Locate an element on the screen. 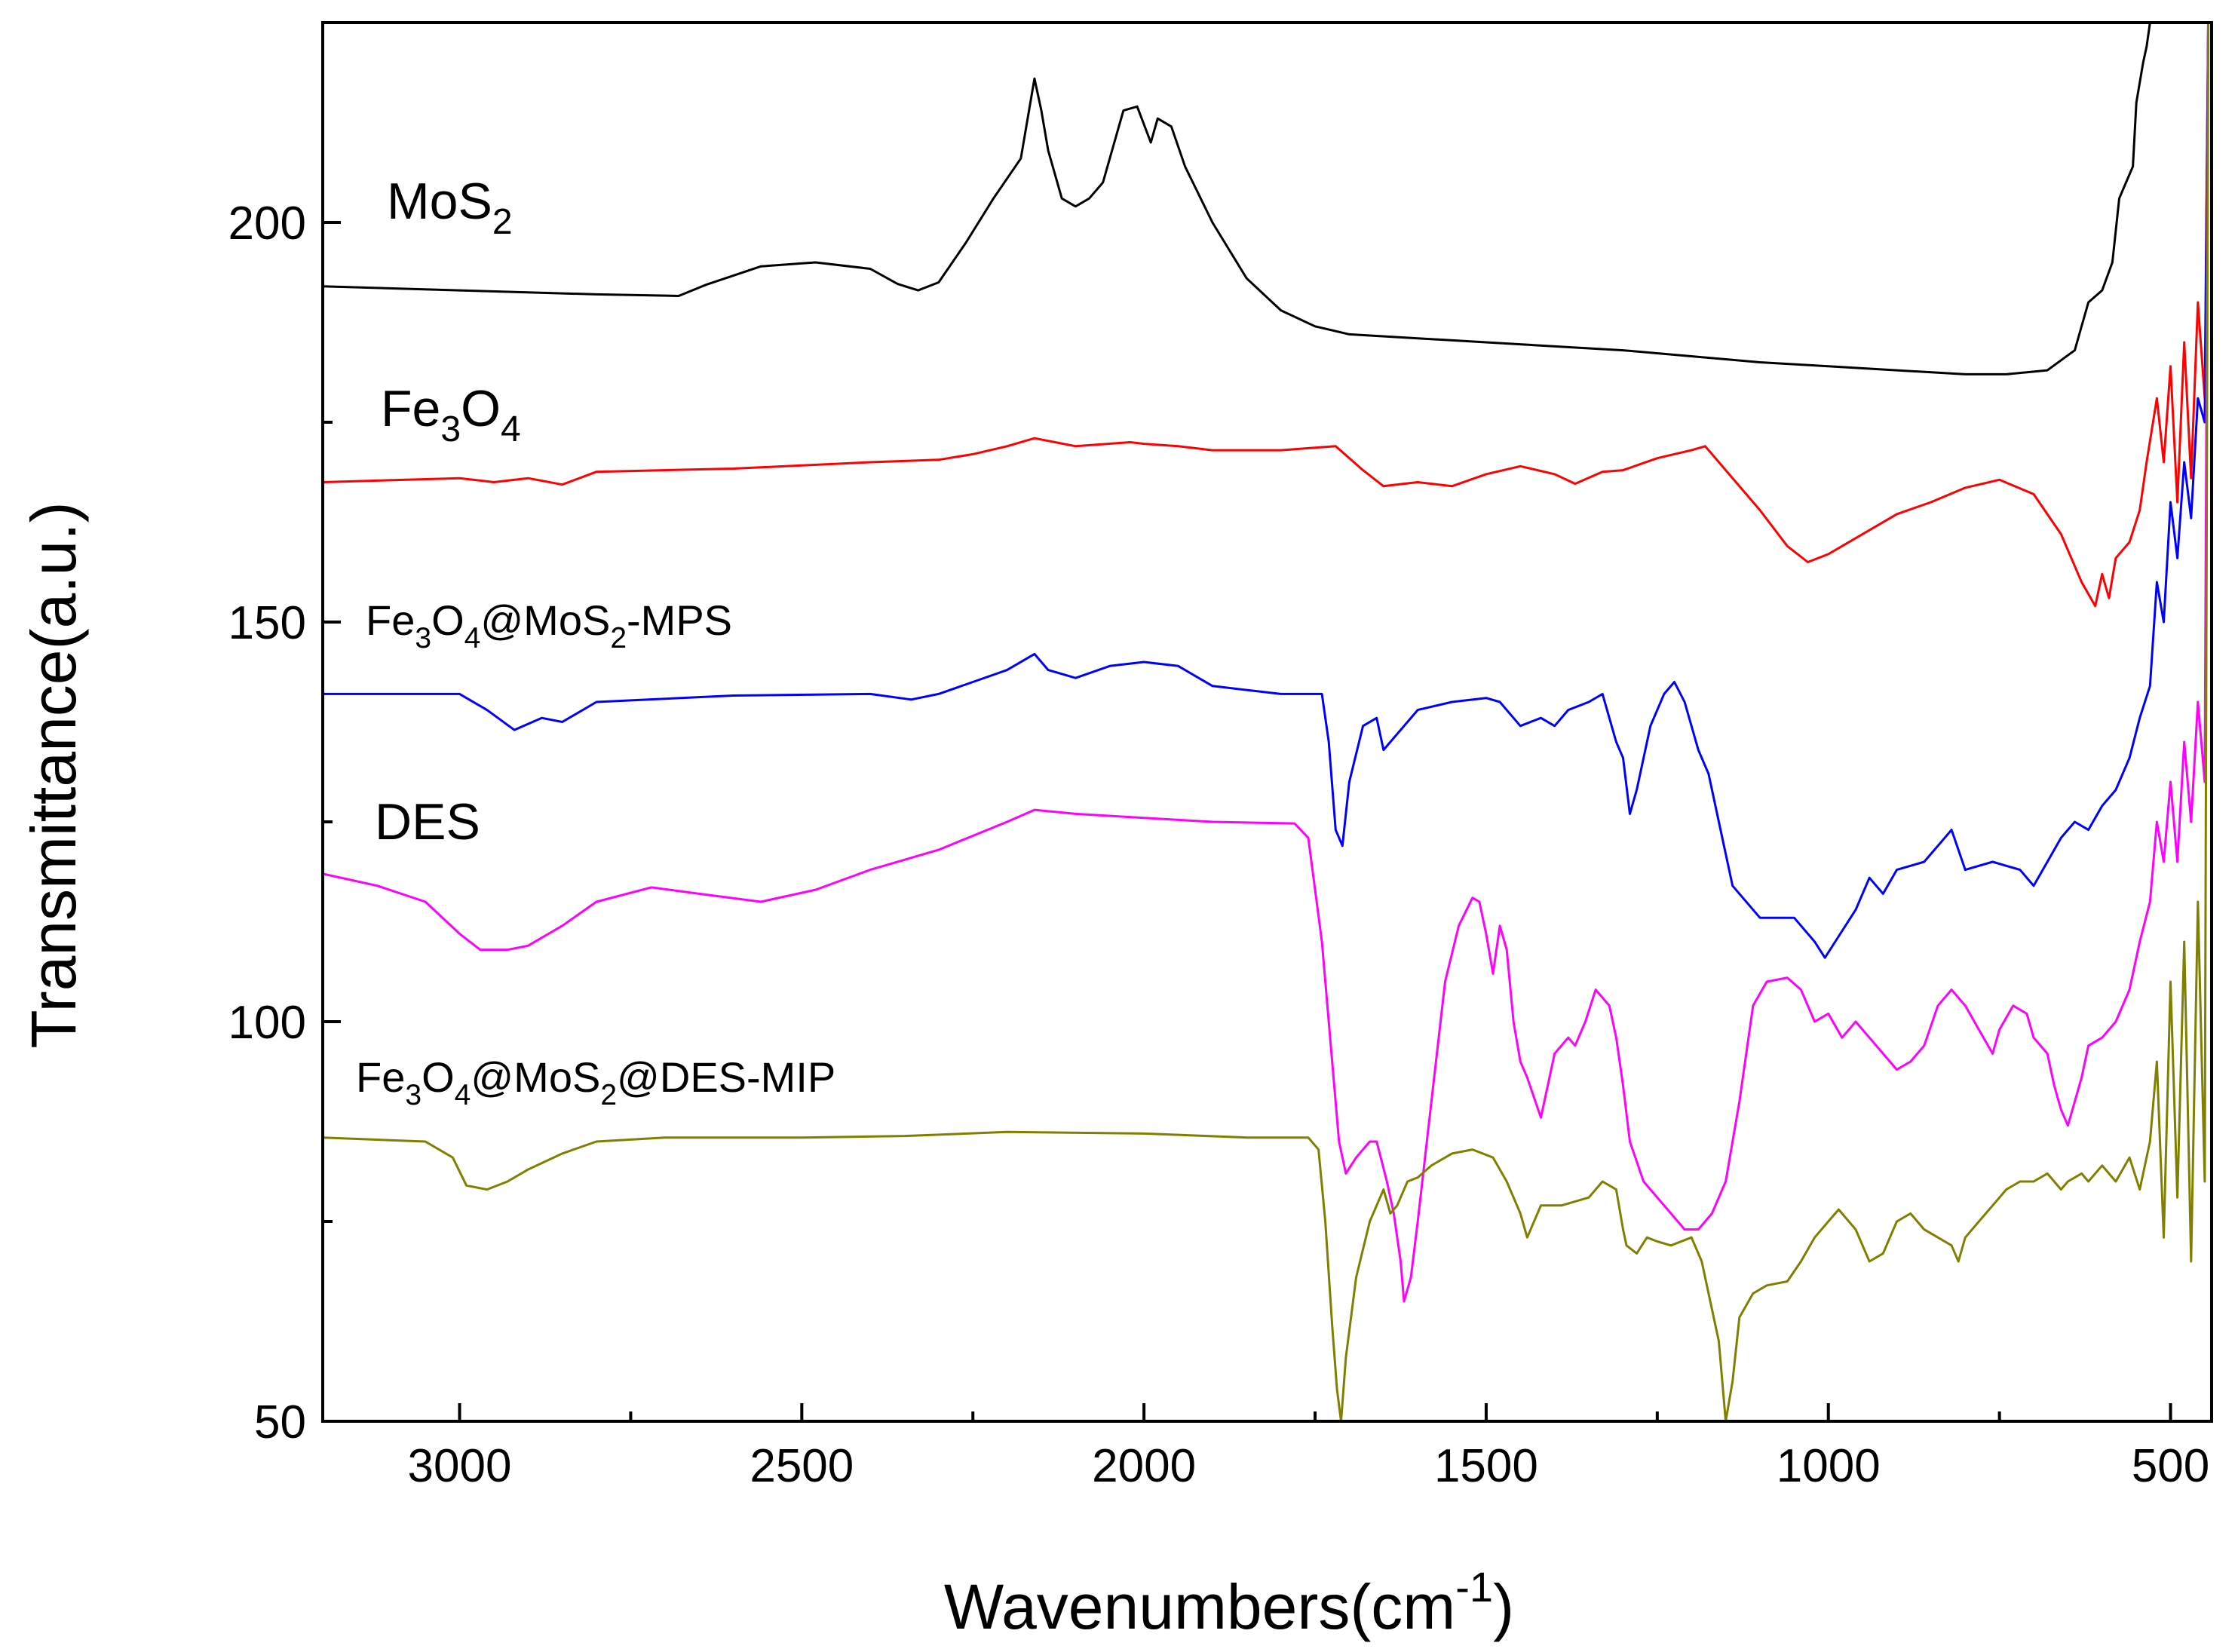  series-label-4-part-6: @DES-MIP is located at coordinates (726, 1077).